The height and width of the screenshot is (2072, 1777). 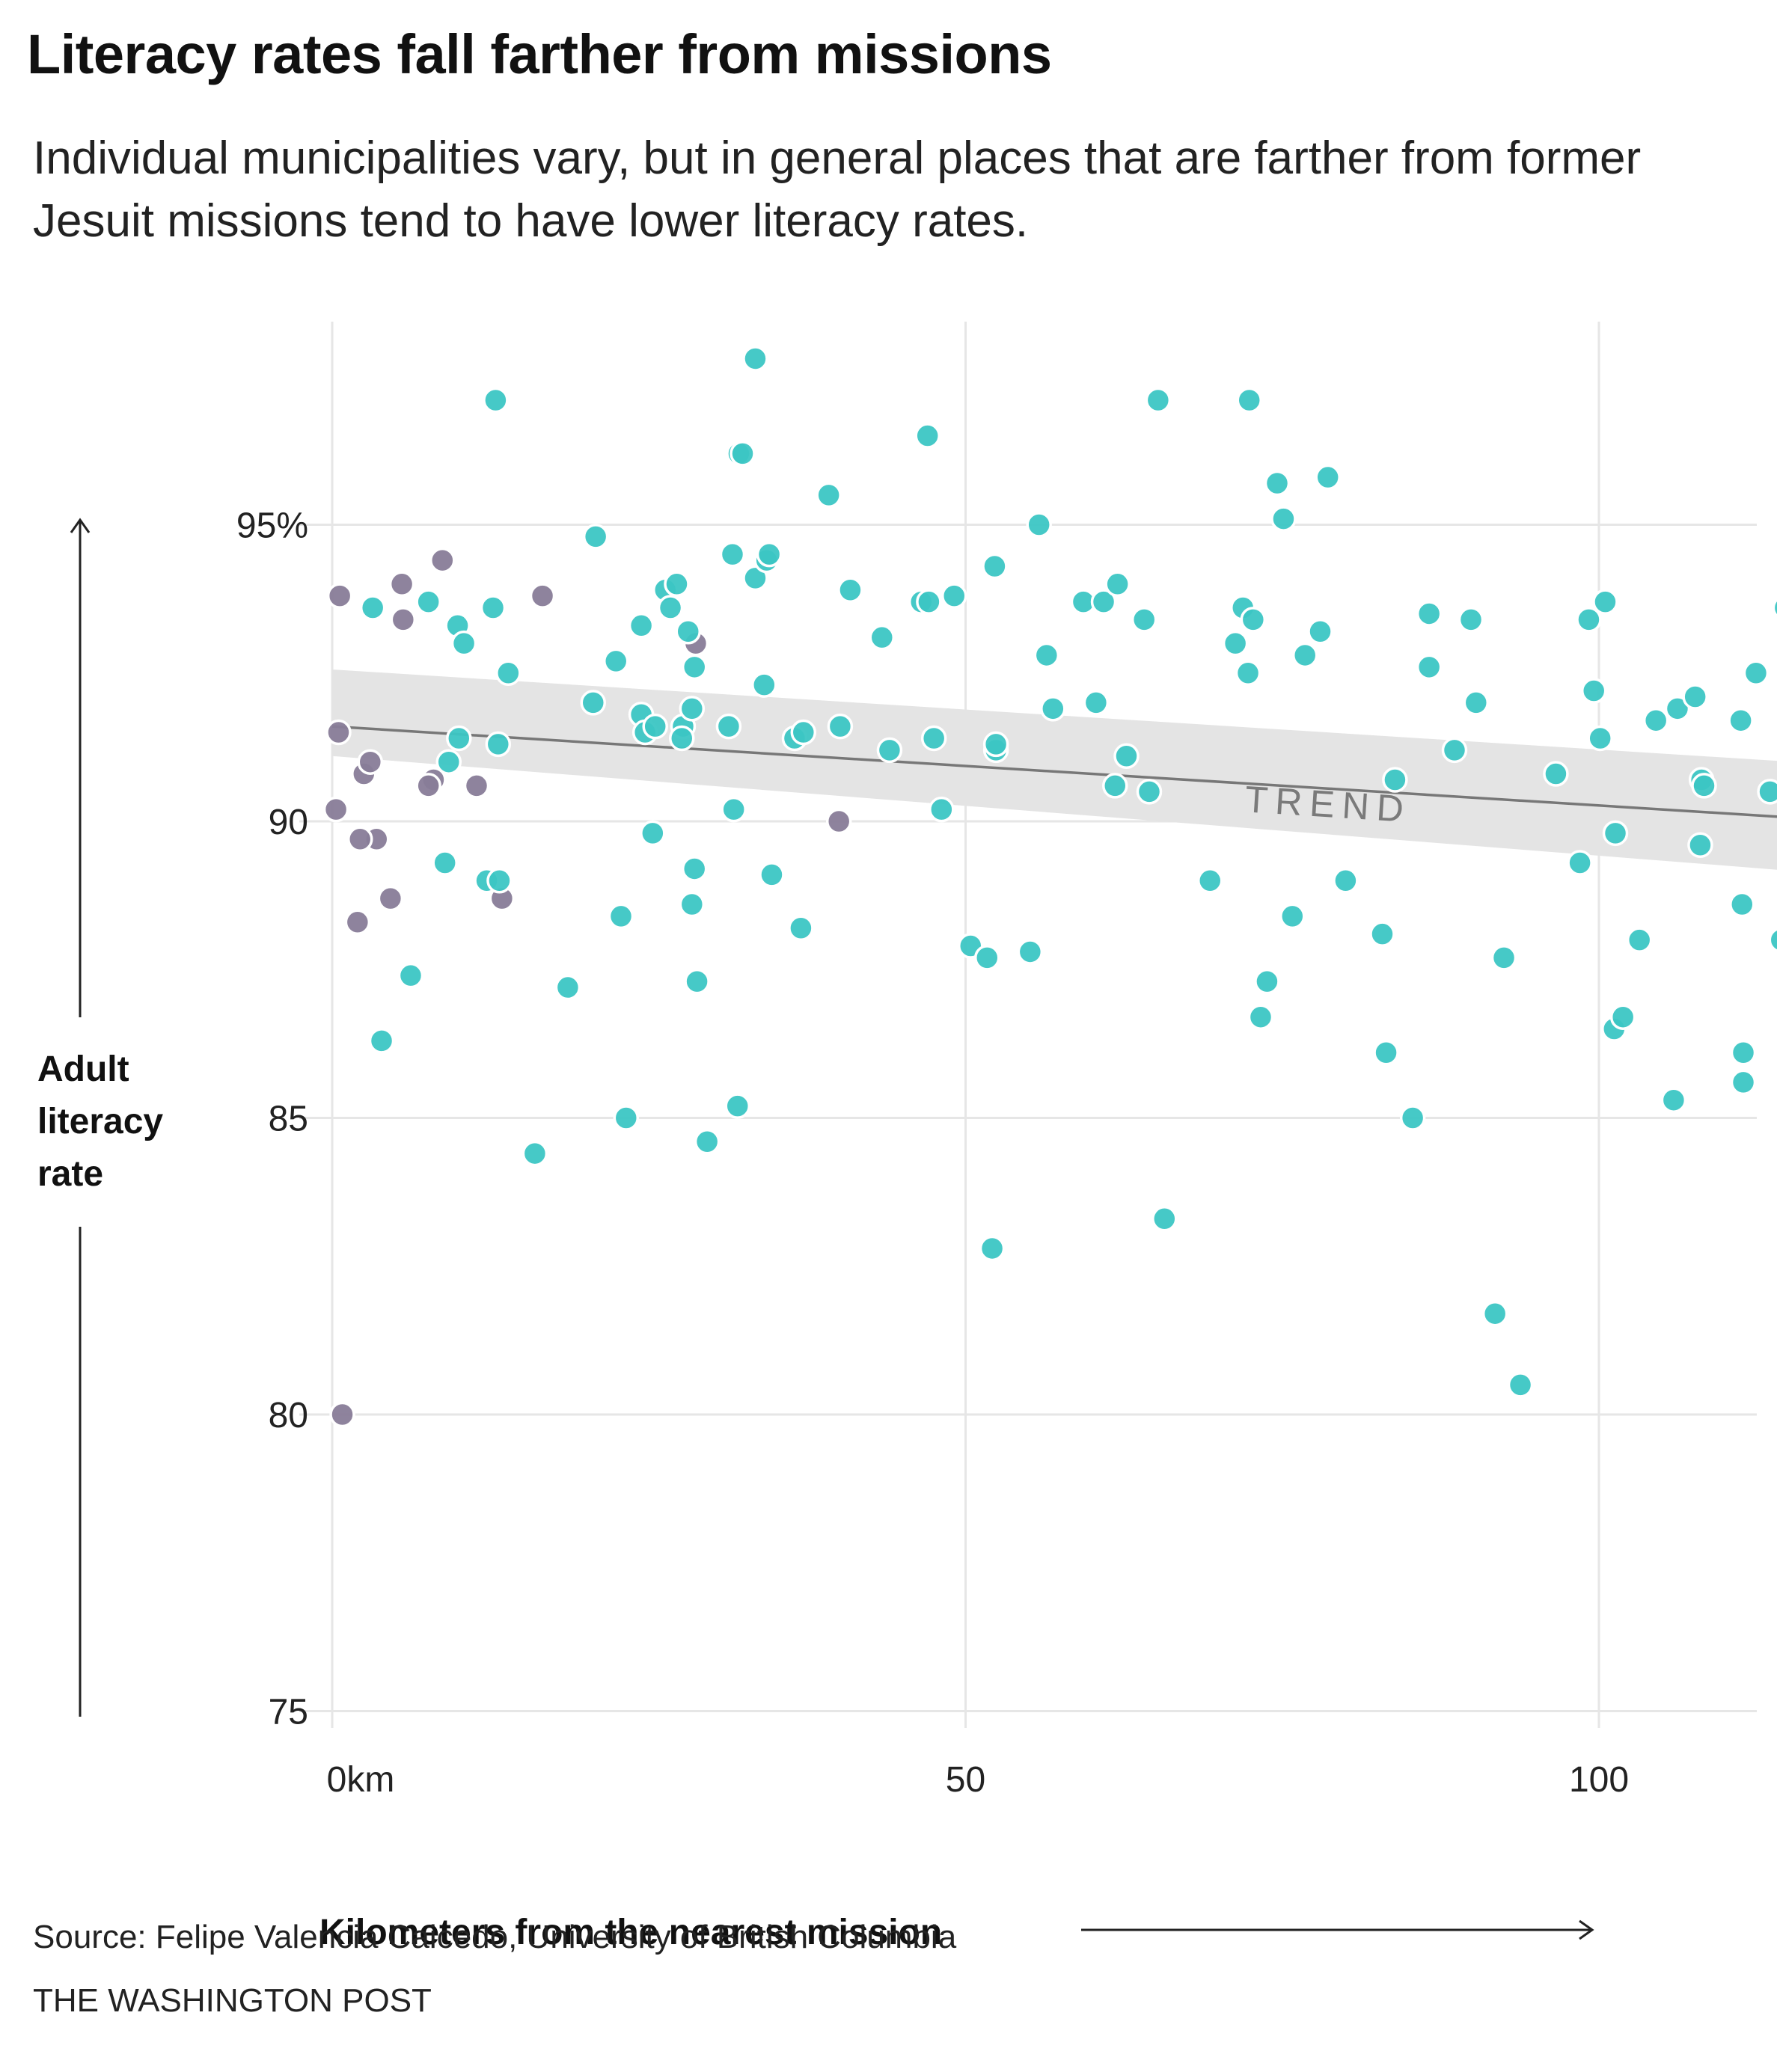 I want to click on y-axis-label: Adult literacy rate, so click(x=100, y=1121).